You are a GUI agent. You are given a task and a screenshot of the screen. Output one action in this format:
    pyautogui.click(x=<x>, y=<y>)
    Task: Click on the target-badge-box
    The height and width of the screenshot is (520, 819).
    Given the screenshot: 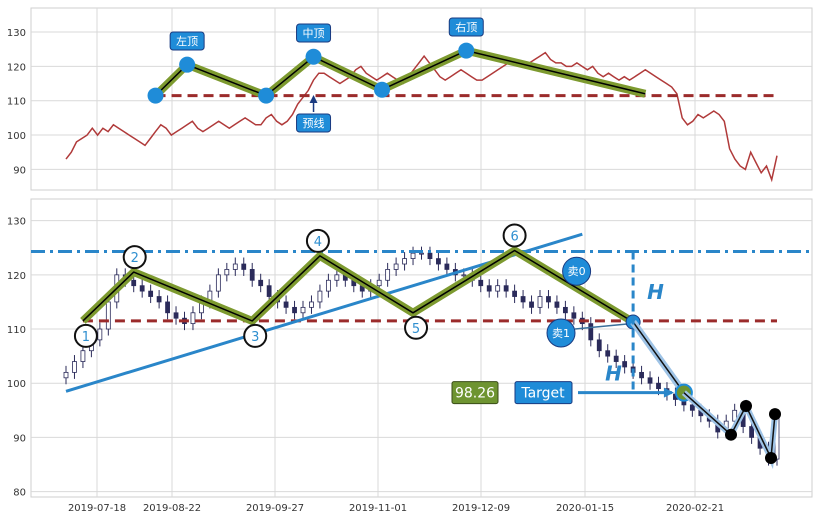 What is the action you would take?
    pyautogui.click(x=543, y=393)
    